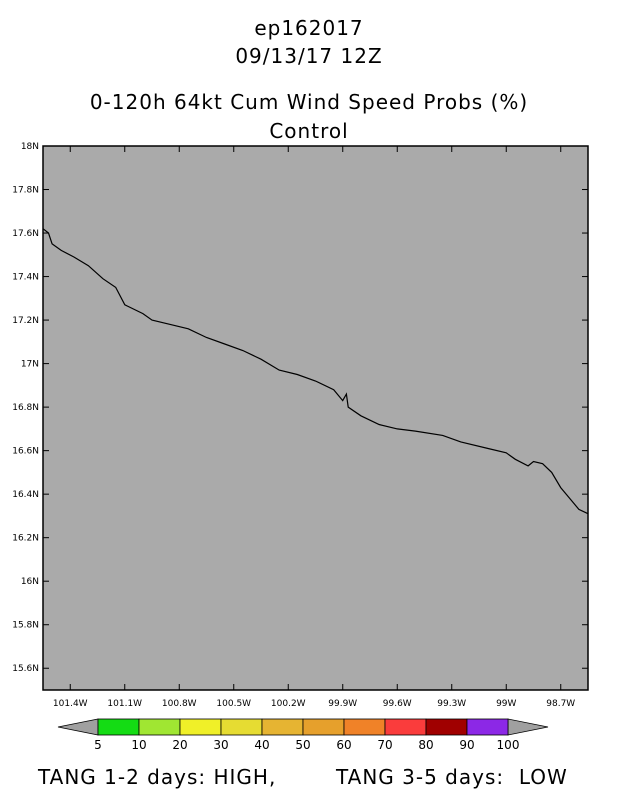 The image size is (618, 800). What do you see at coordinates (343, 745) in the screenshot?
I see `legend-label: 60` at bounding box center [343, 745].